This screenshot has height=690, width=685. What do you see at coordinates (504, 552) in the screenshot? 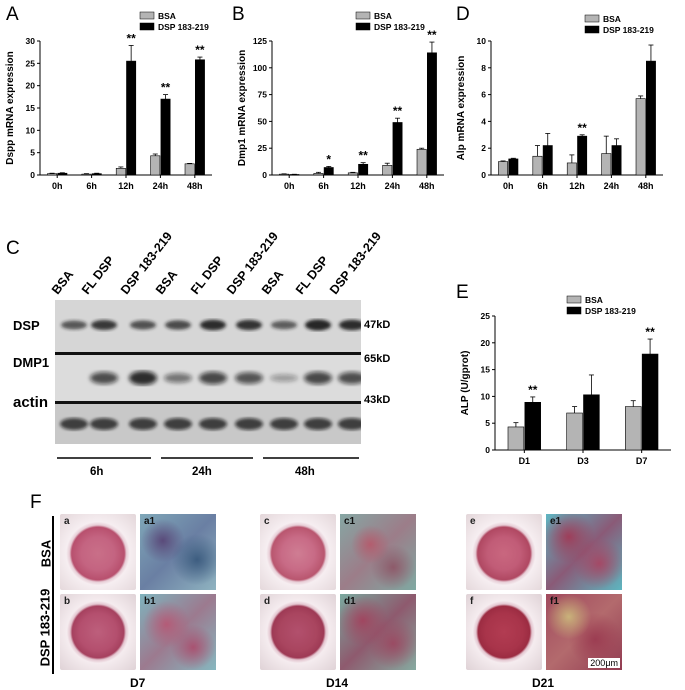
I see `dish-photo-e: e` at bounding box center [504, 552].